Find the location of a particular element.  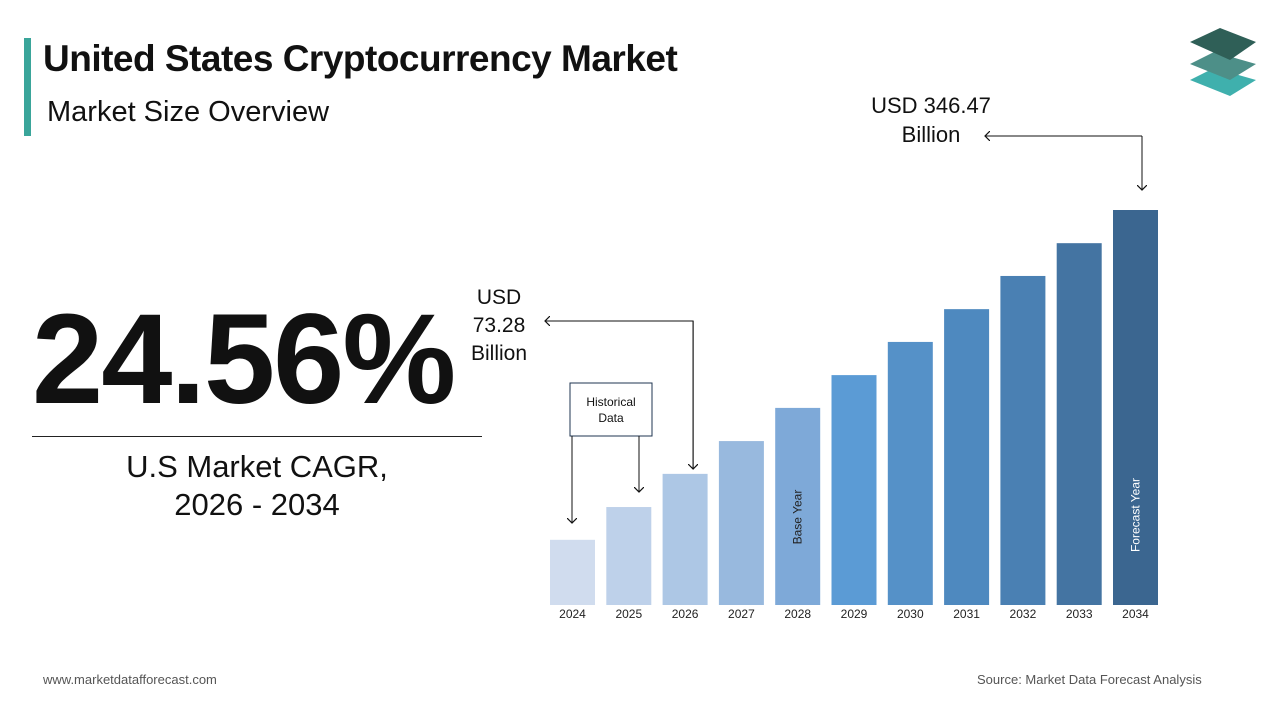

bar-inner-label: Base Year is located at coordinates (798, 517).